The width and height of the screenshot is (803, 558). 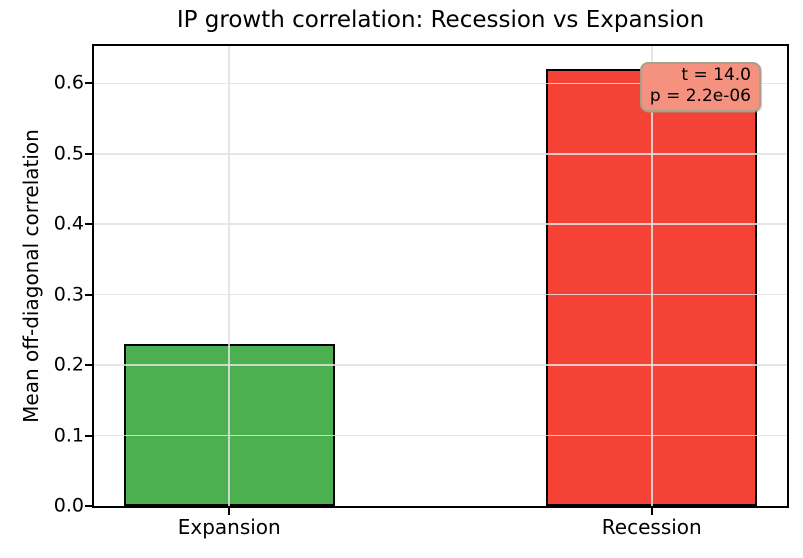 I want to click on y-tick-label: 0.3, so click(x=68, y=294).